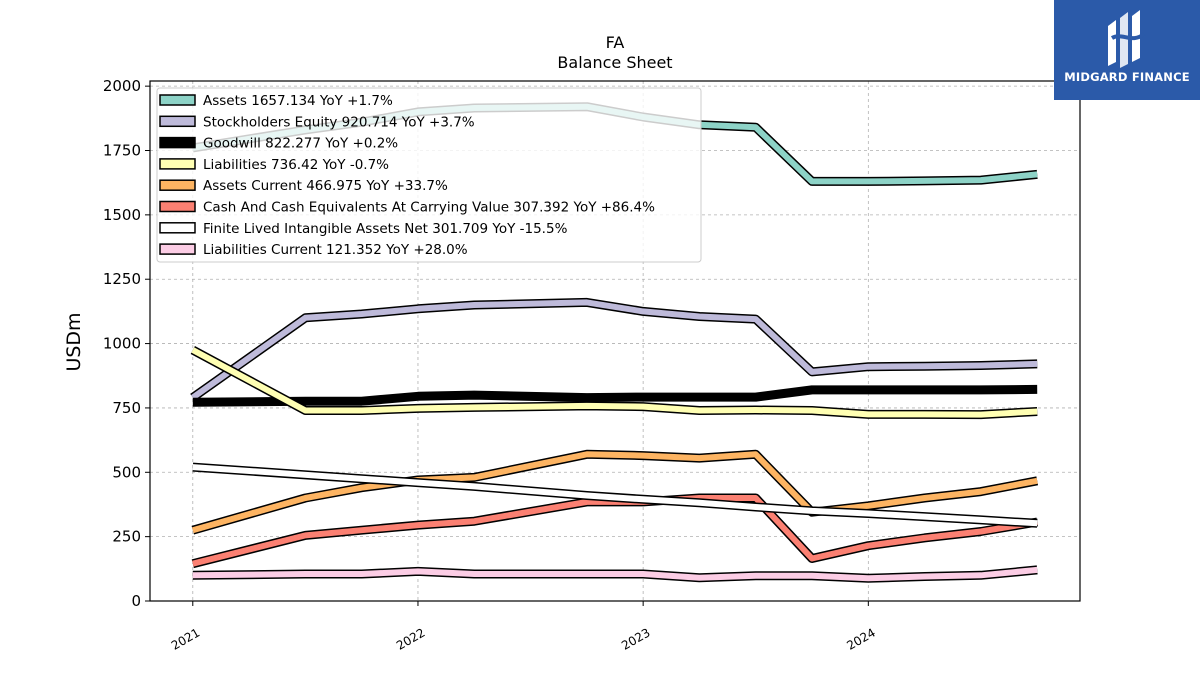  I want to click on series-line-stockholders-equity, so click(614, 350).